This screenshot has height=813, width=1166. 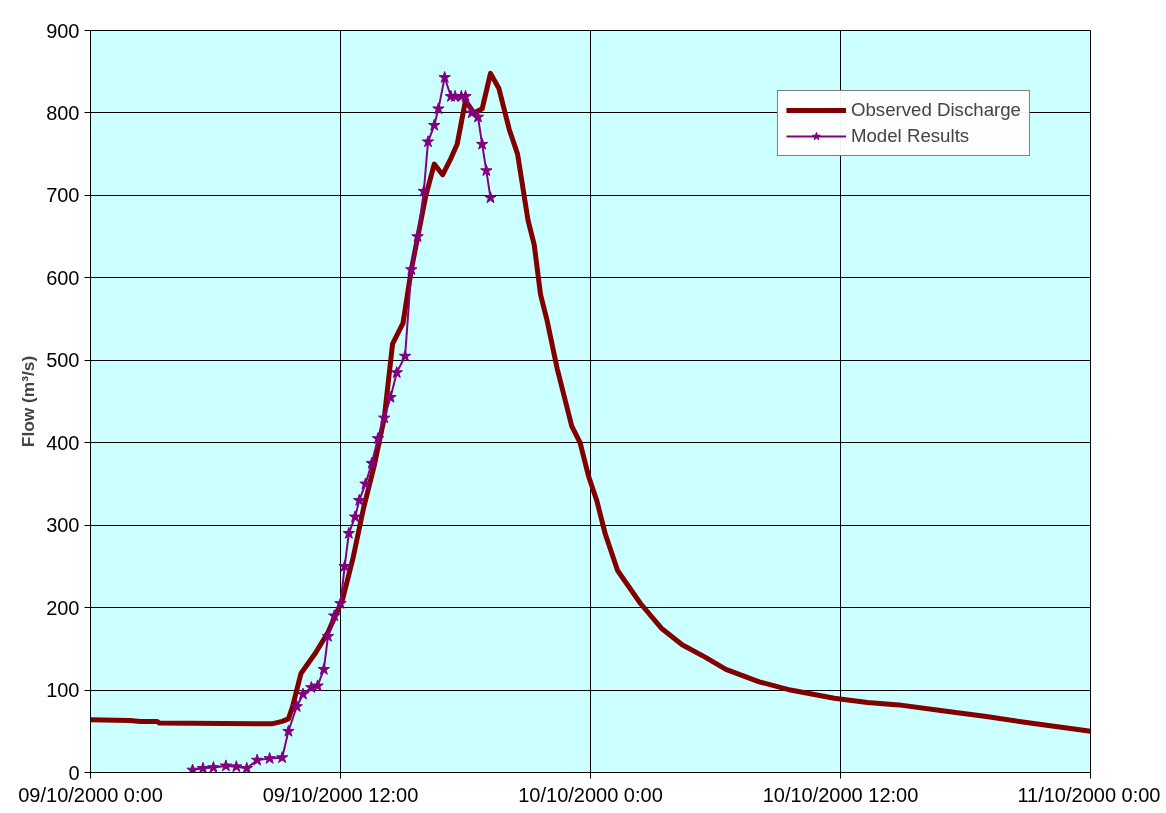 I want to click on y-tick-label: 500, so click(x=63, y=360).